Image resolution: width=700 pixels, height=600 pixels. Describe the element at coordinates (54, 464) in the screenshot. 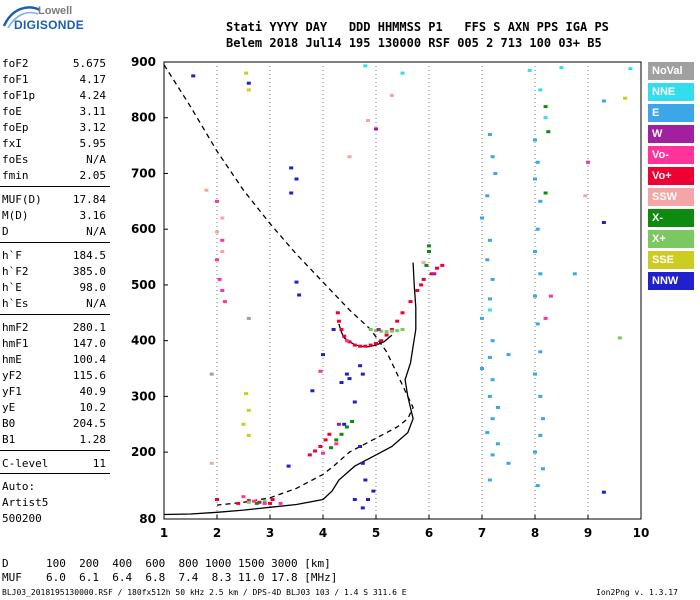

I see `param-row: C-level 11` at that location.